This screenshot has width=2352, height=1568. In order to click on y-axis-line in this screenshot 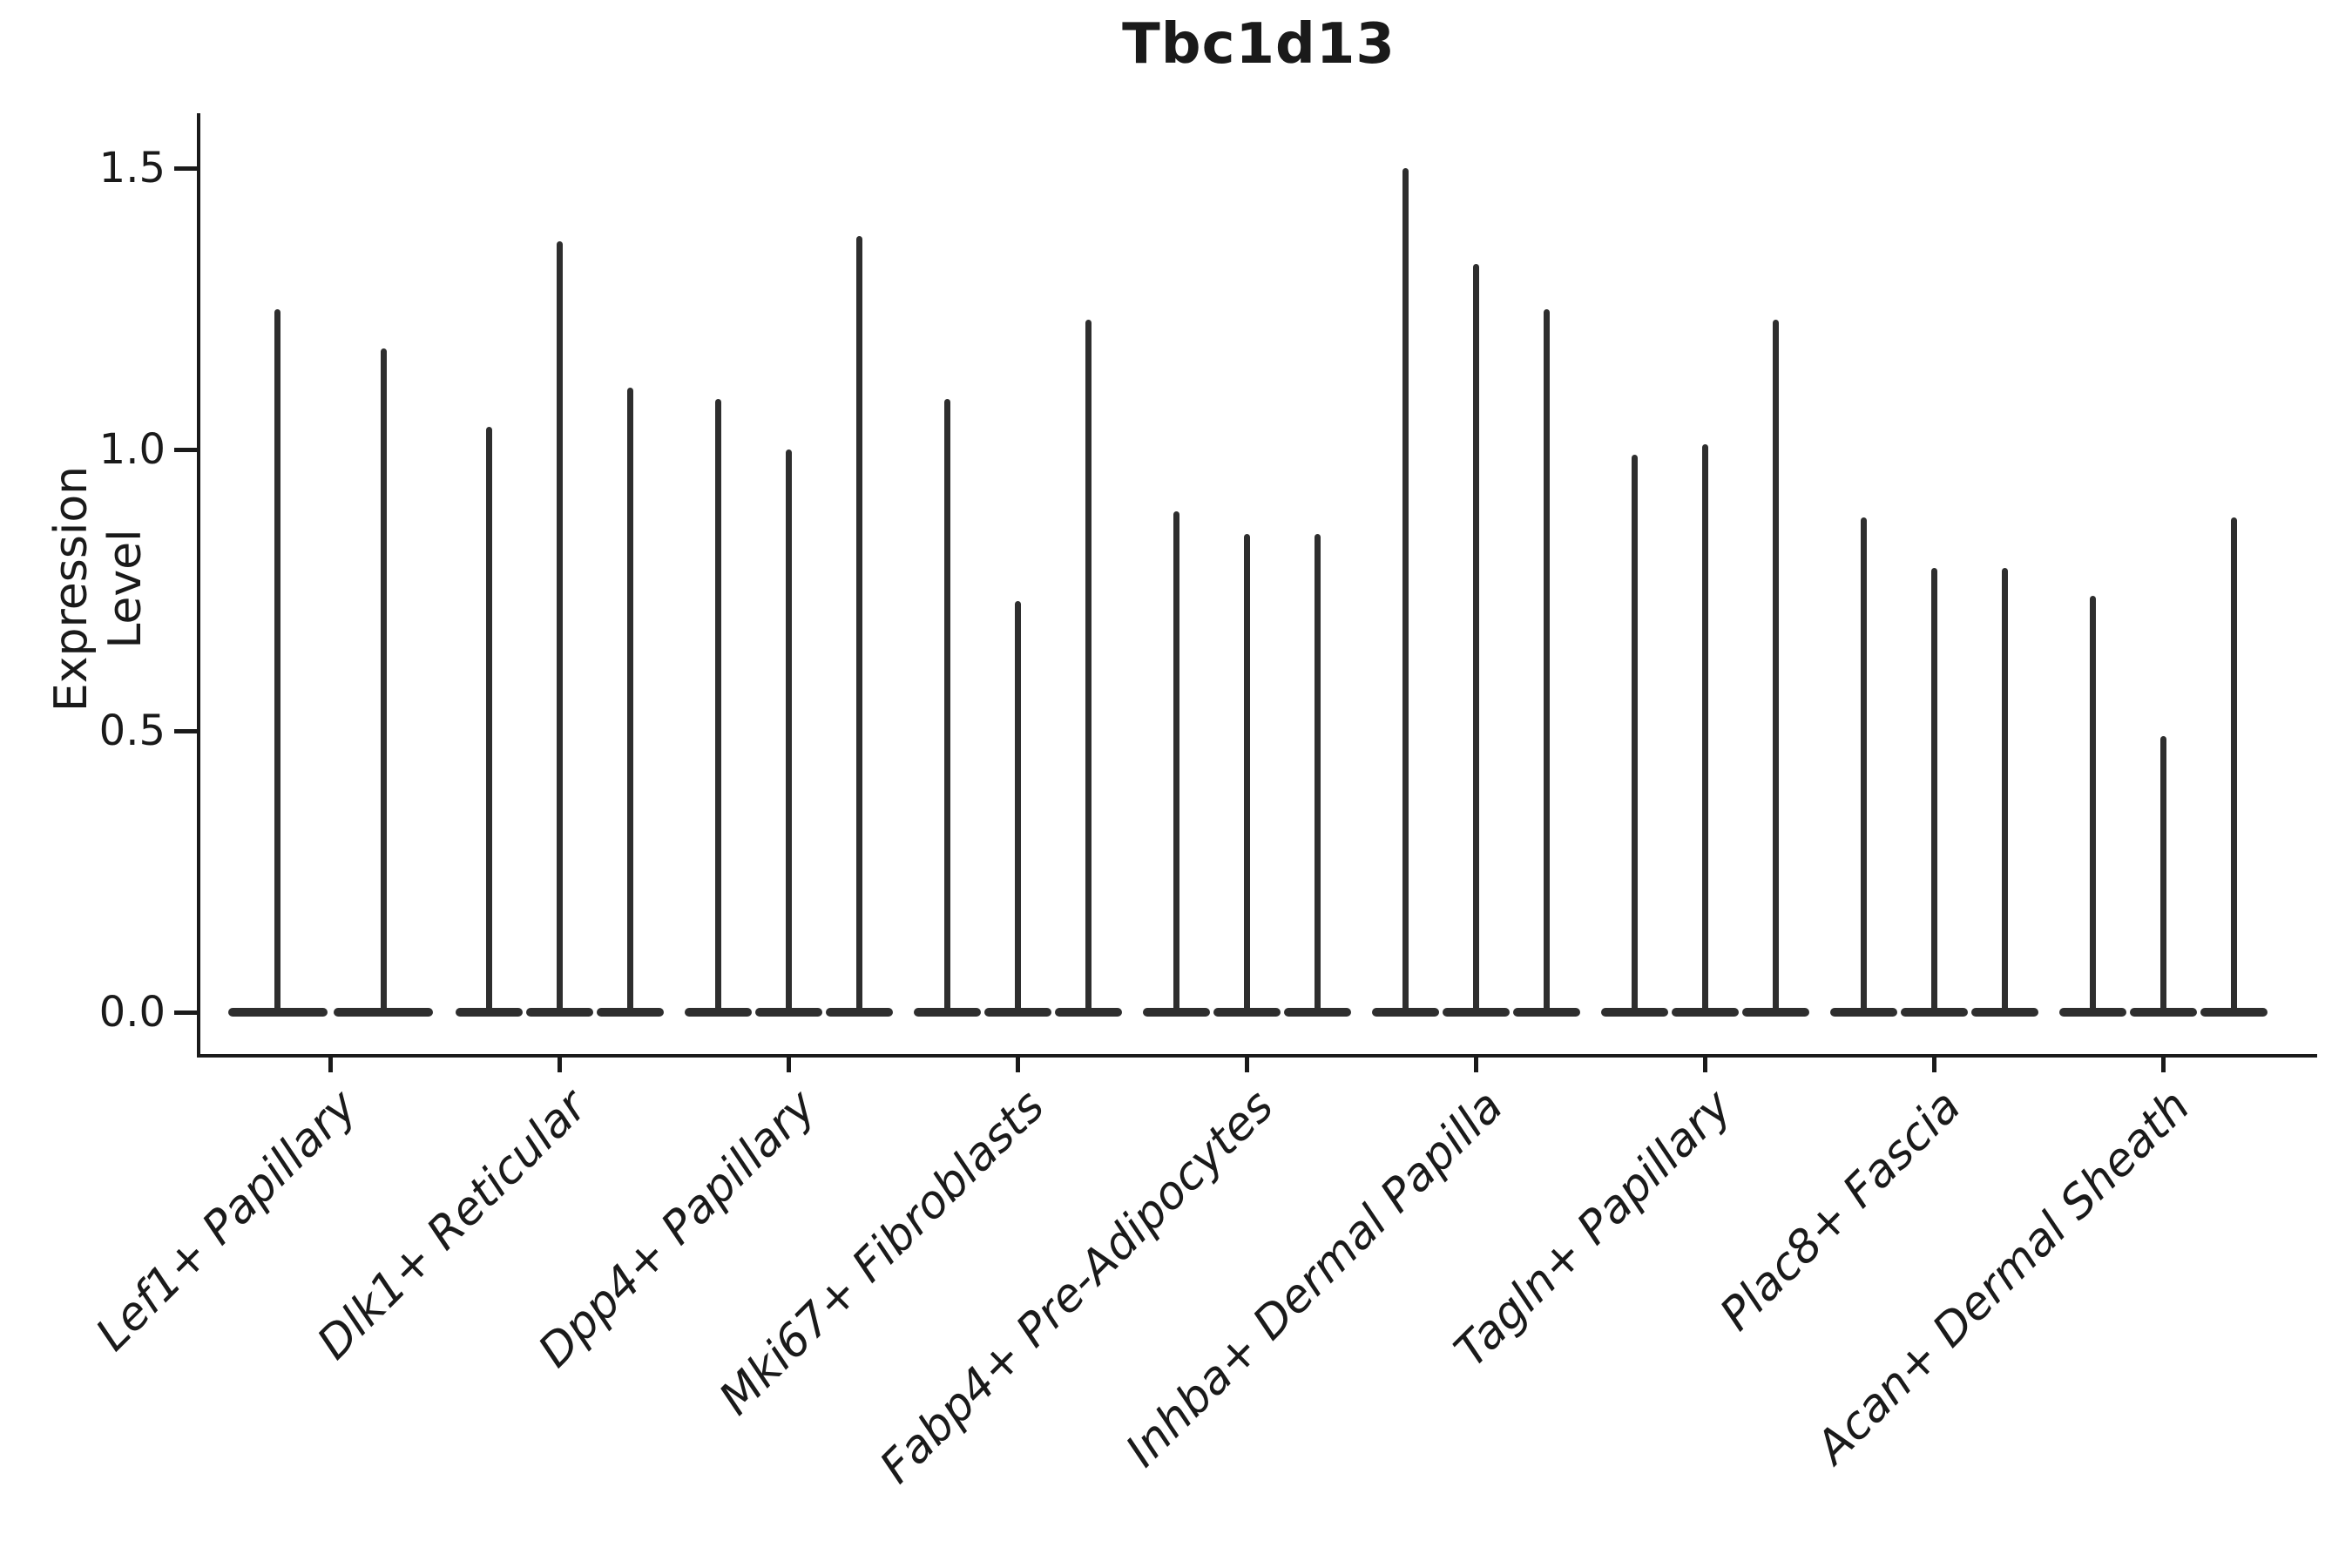, I will do `click(198, 585)`.